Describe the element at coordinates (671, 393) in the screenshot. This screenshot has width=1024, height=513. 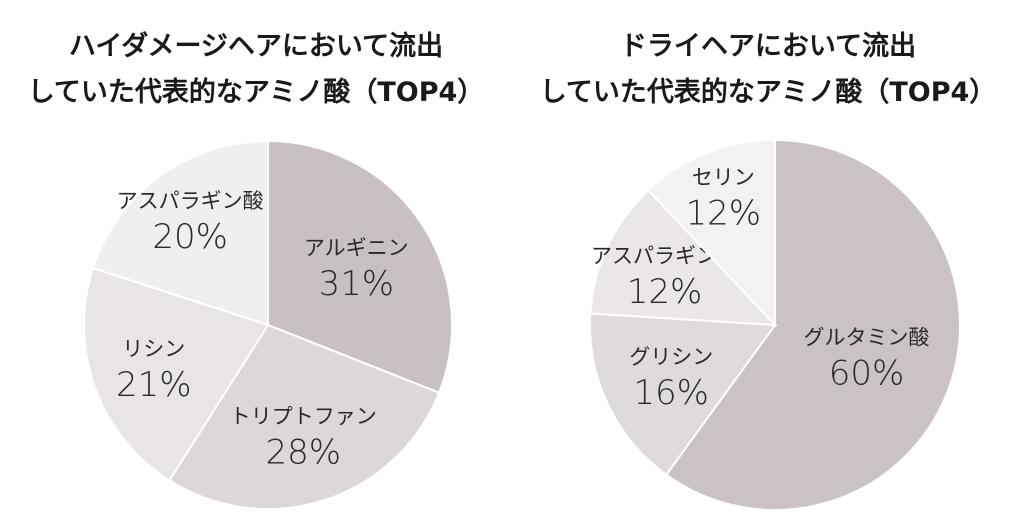
I see `slice-value-label: 16%` at that location.